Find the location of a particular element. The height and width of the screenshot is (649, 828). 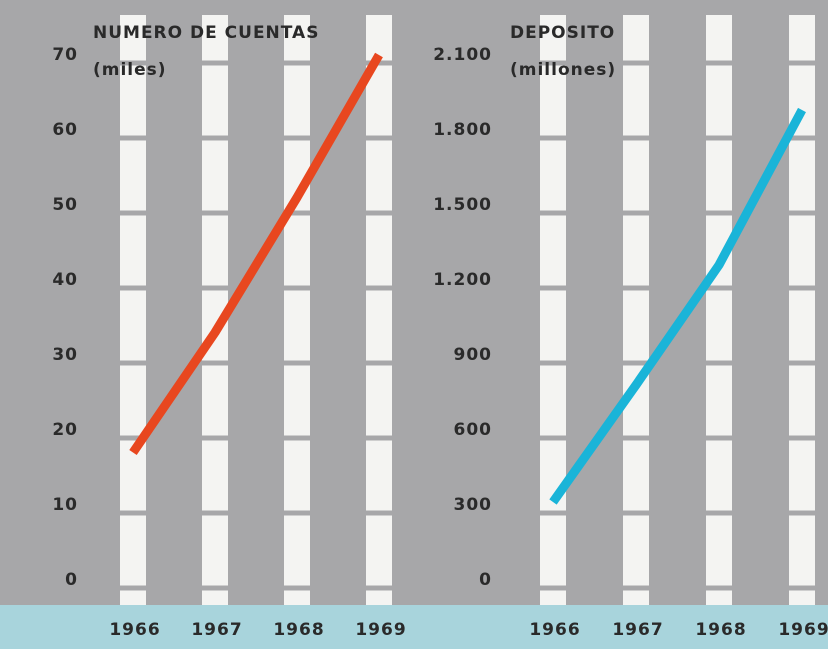

y-tick-label: 600 is located at coordinates (473, 430).